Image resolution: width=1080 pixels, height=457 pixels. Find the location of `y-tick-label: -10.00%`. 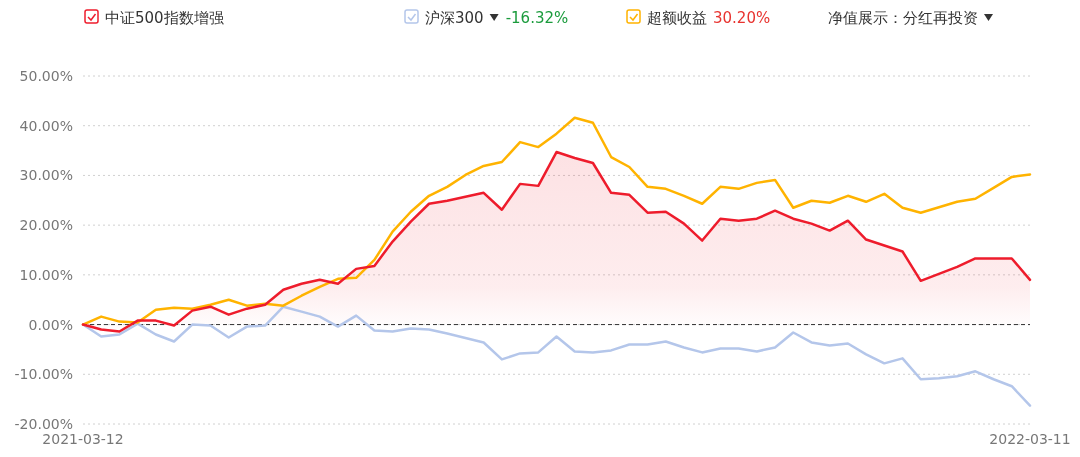

y-tick-label: -10.00% is located at coordinates (43, 374).